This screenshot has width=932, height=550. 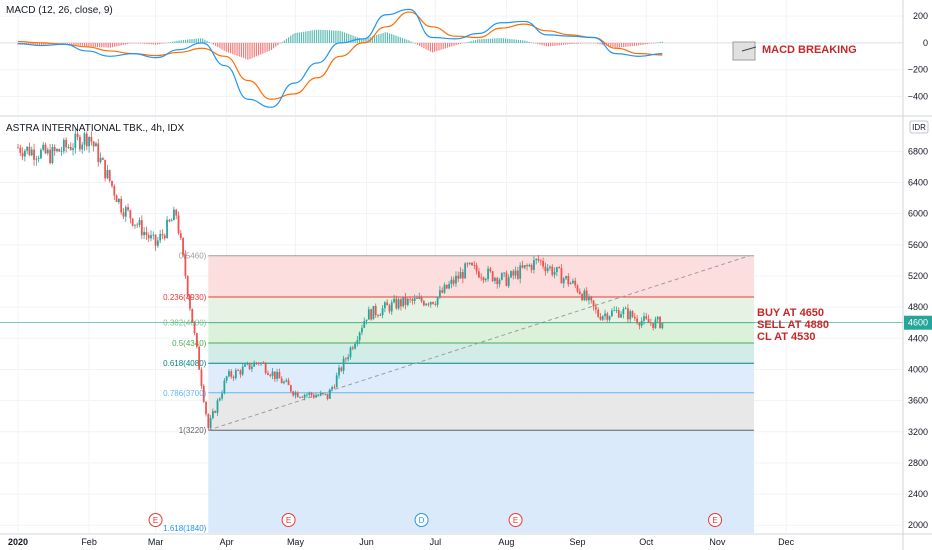 I want to click on macd-annotation: MACD BREAKING, so click(x=809, y=50).